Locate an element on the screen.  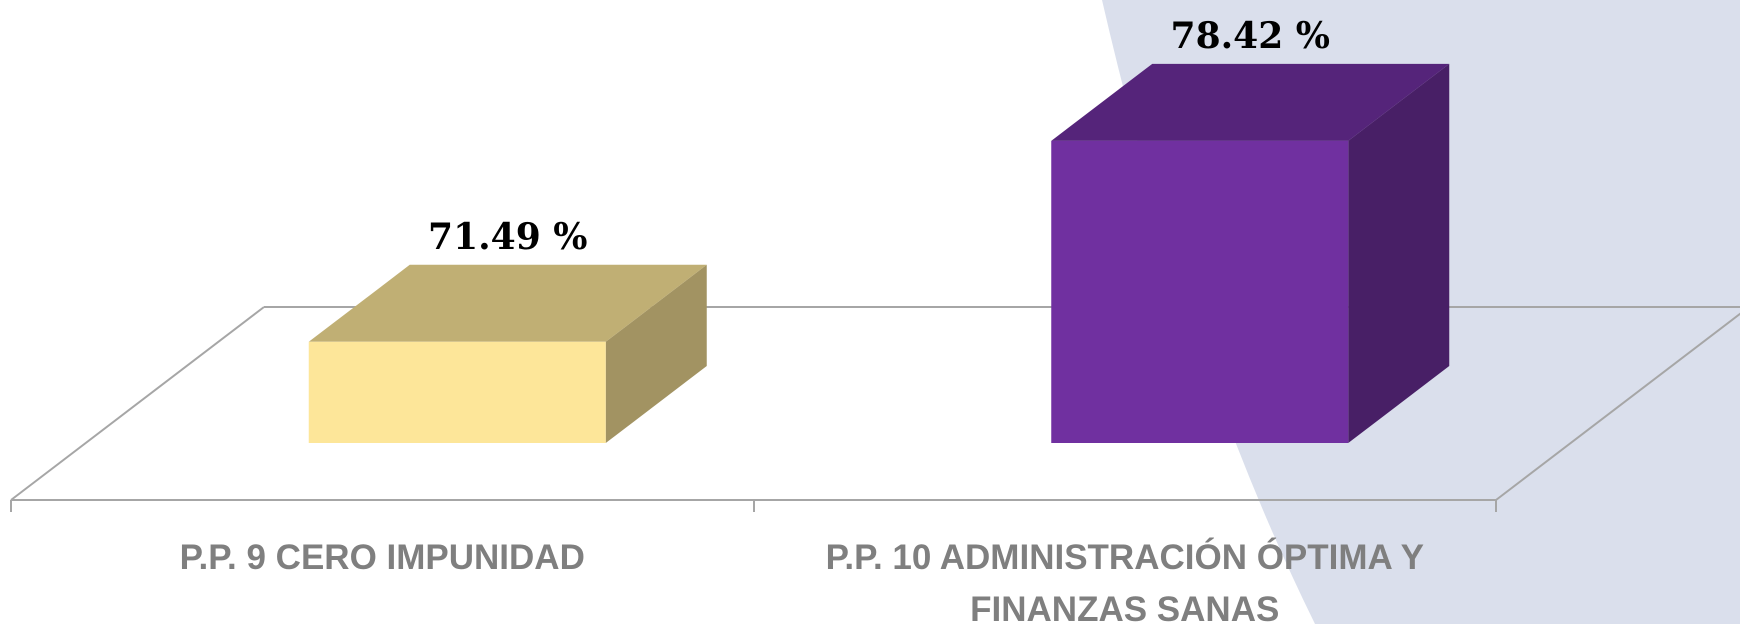
category-label: P.P. 9 CERO IMPUNIDAD is located at coordinates (382, 557).